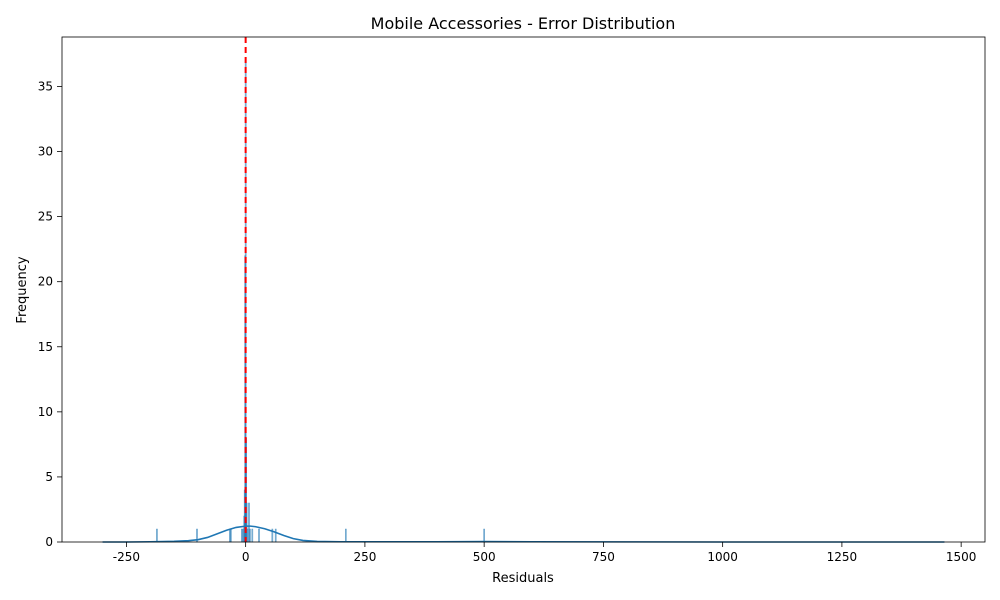 Image resolution: width=1000 pixels, height=600 pixels. I want to click on y-tick-label: 30, so click(45, 152).